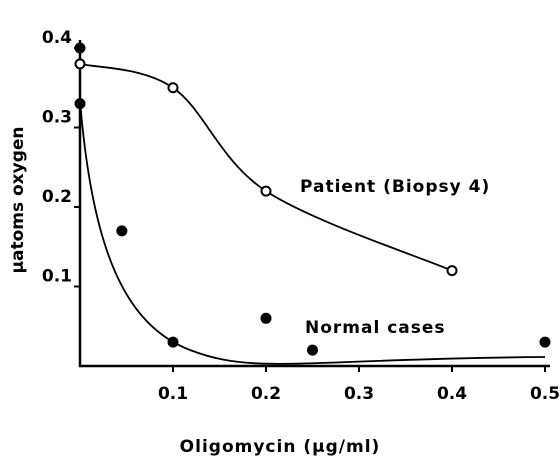 Image resolution: width=560 pixels, height=467 pixels. Describe the element at coordinates (545, 394) in the screenshot. I see `x-tick-label: 0.5` at that location.